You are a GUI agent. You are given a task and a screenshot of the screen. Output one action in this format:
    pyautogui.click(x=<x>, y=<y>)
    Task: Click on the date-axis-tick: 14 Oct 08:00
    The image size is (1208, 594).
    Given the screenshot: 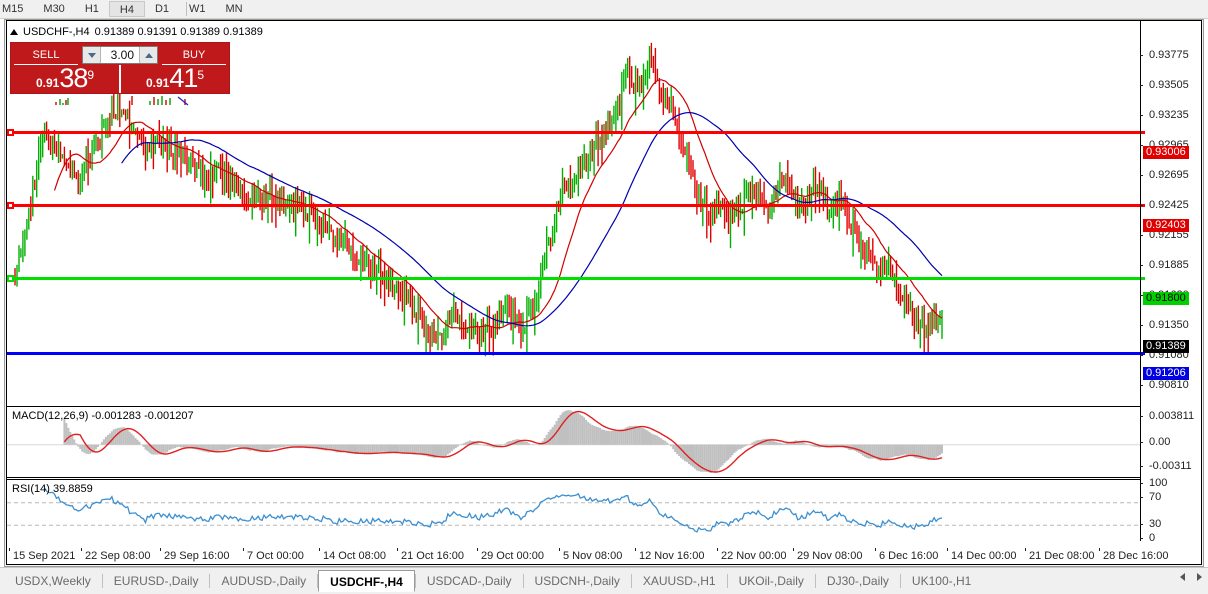 What is the action you would take?
    pyautogui.click(x=352, y=555)
    